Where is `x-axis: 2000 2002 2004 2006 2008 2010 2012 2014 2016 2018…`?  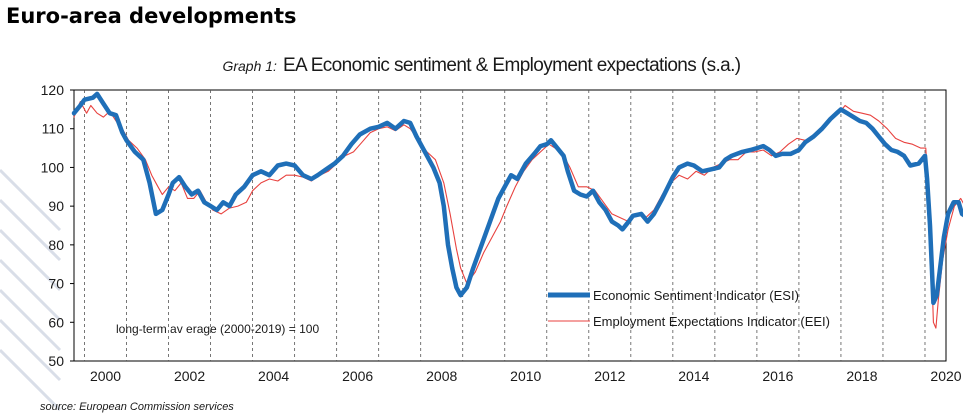 x-axis: 2000 2002 2004 2006 2008 2010 2012 2014 2016 2018… is located at coordinates (526, 376).